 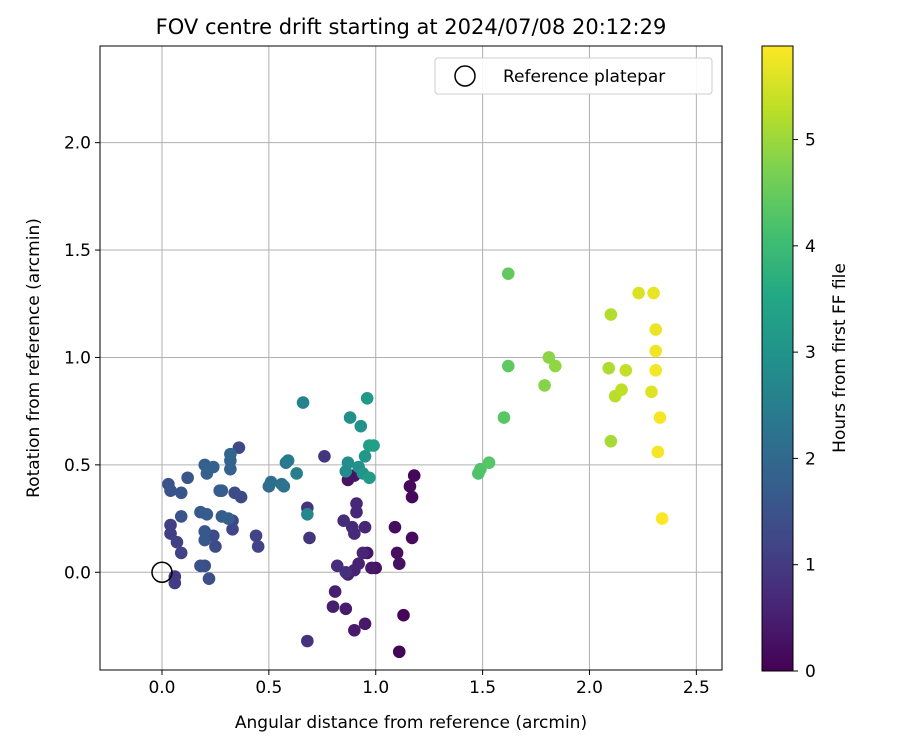 What do you see at coordinates (77, 251) in the screenshot?
I see `y-tick-label: 1.5` at bounding box center [77, 251].